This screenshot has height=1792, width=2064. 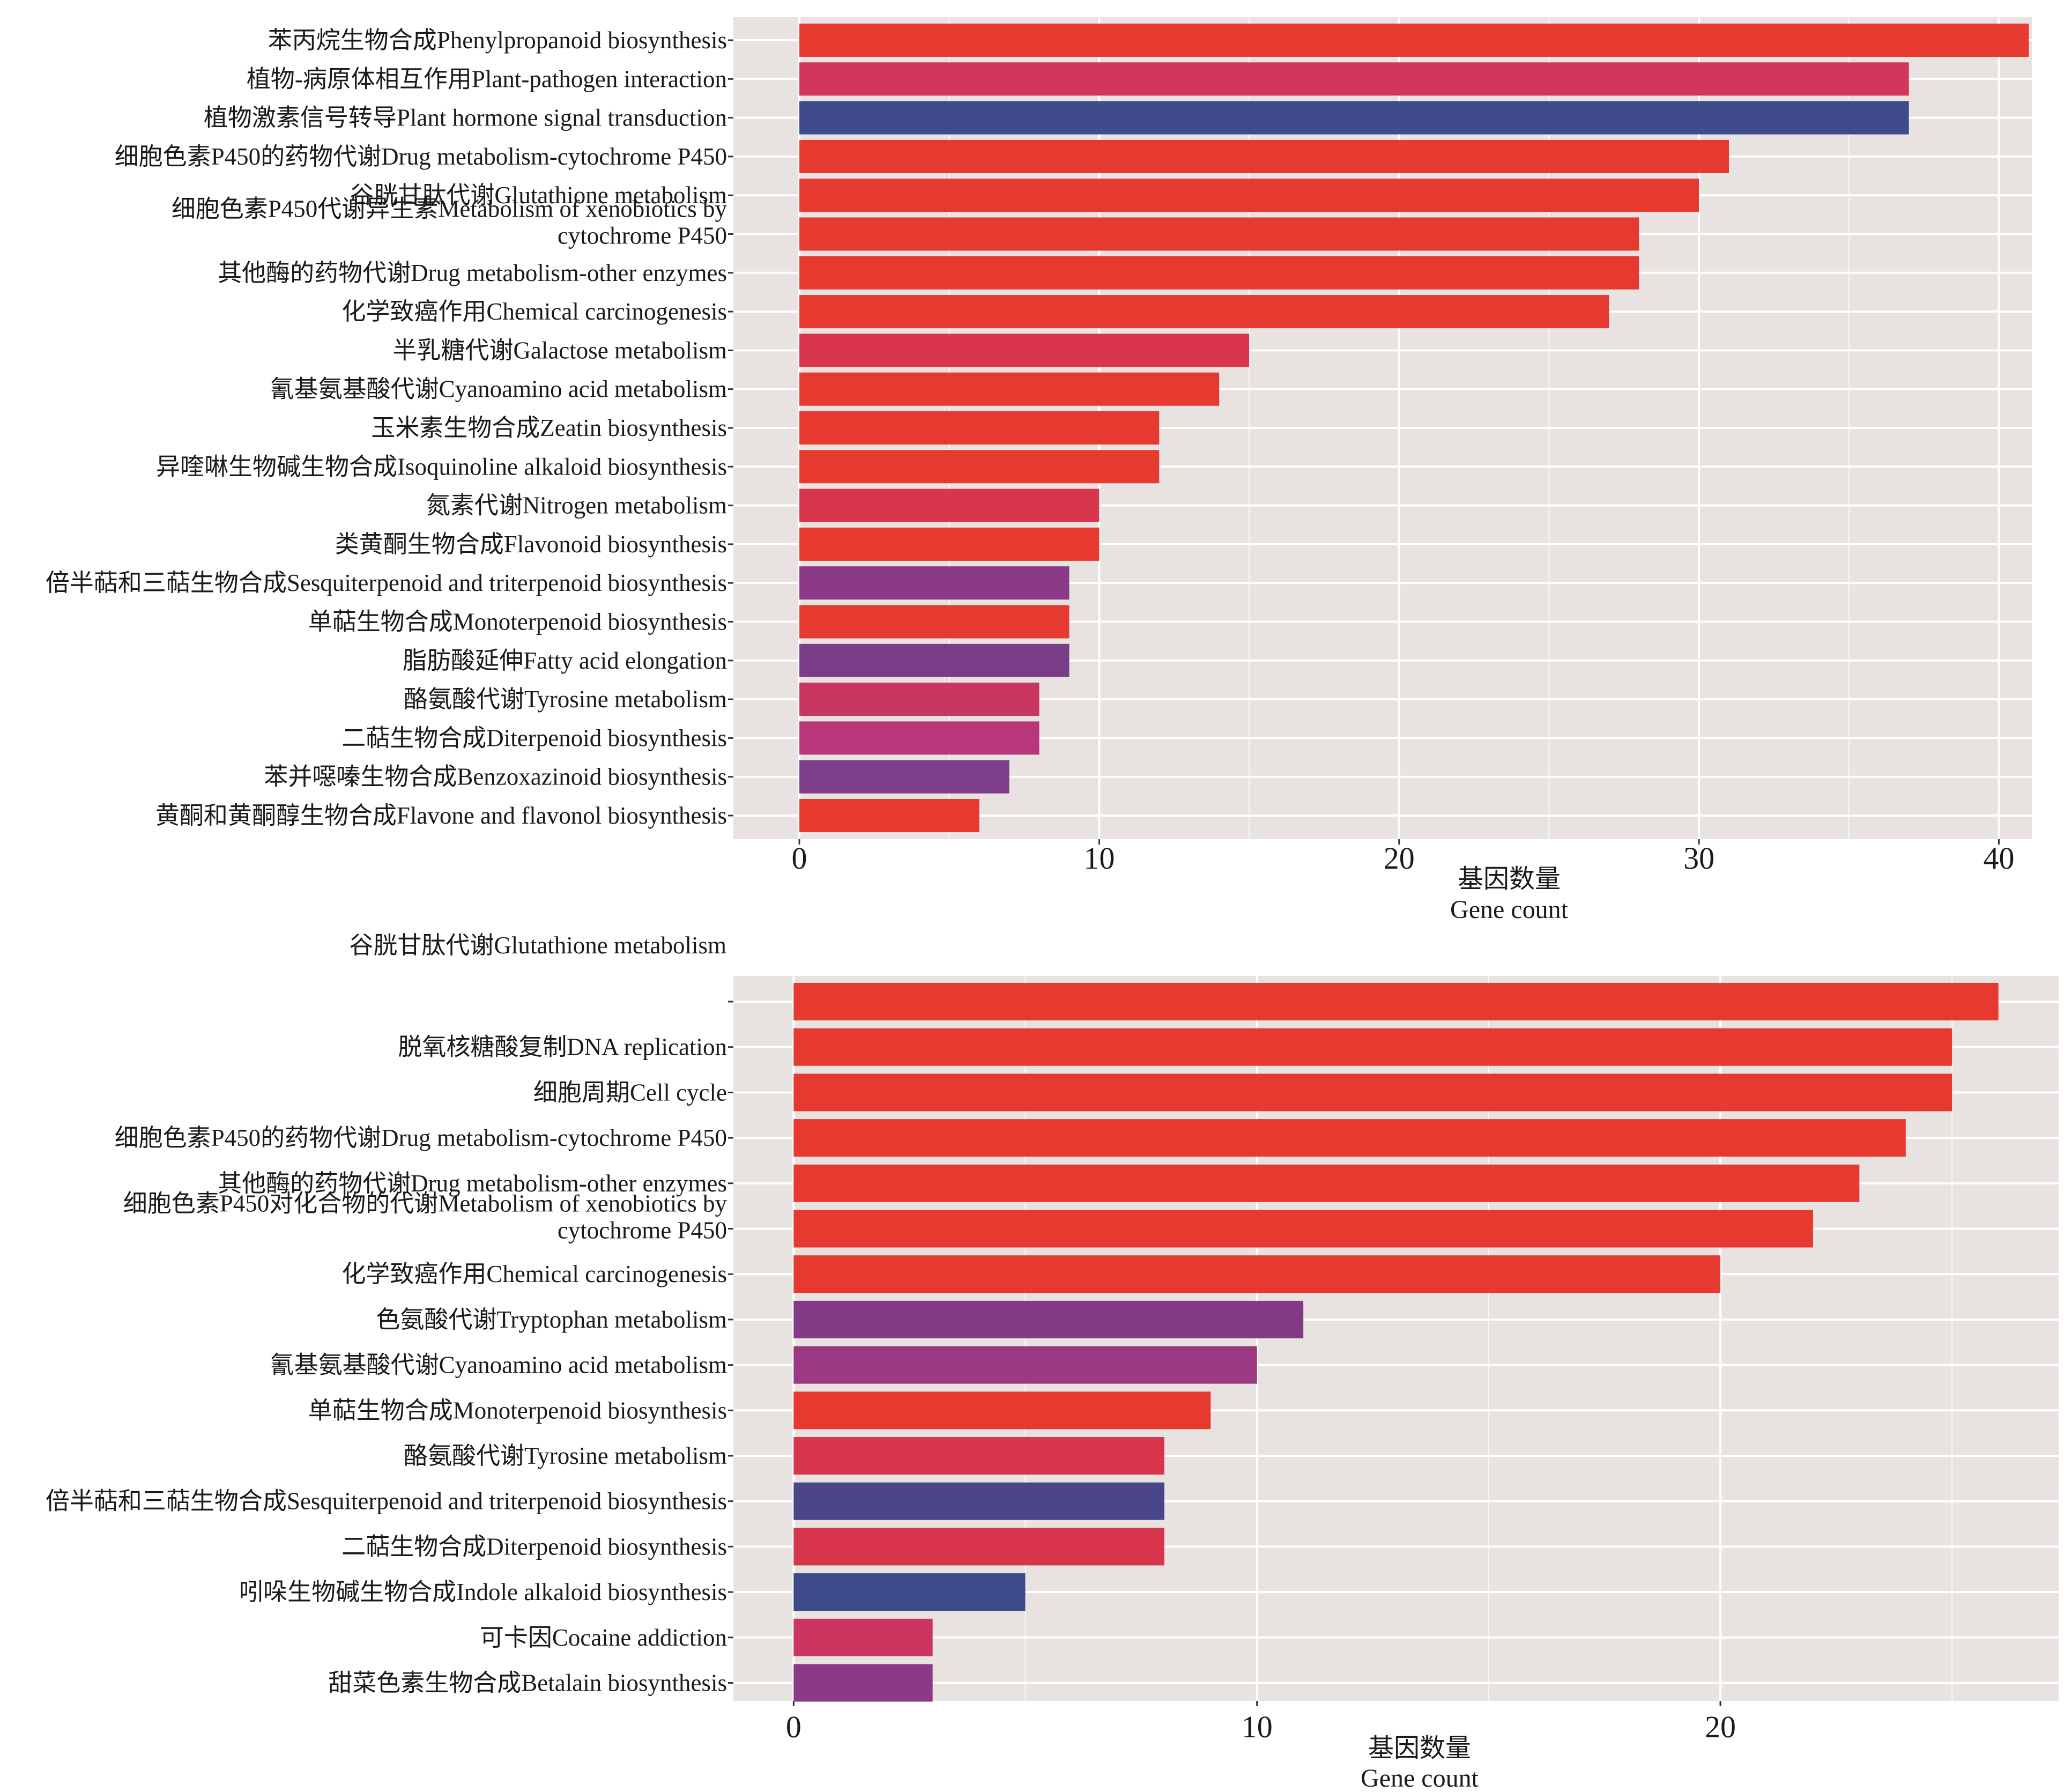 What do you see at coordinates (551, 1319) in the screenshot?
I see `category-label: 色氨酸代谢Tryptophan metabolism` at bounding box center [551, 1319].